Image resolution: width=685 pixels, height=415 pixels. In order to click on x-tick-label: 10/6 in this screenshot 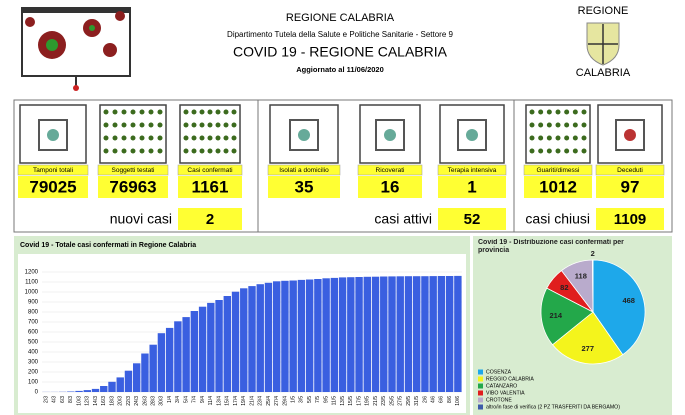, I will do `click(458, 401)`.